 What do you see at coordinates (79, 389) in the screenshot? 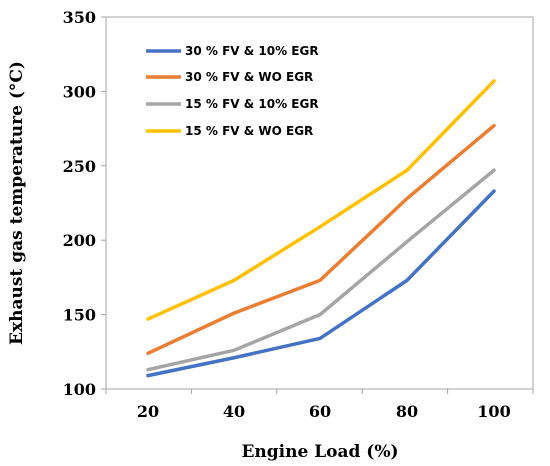
I see `y-tick-label: 100` at bounding box center [79, 389].